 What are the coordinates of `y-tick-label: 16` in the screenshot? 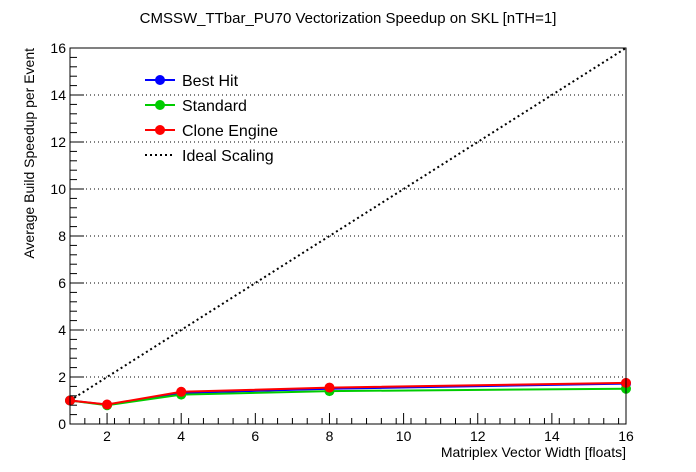 It's located at (58, 48).